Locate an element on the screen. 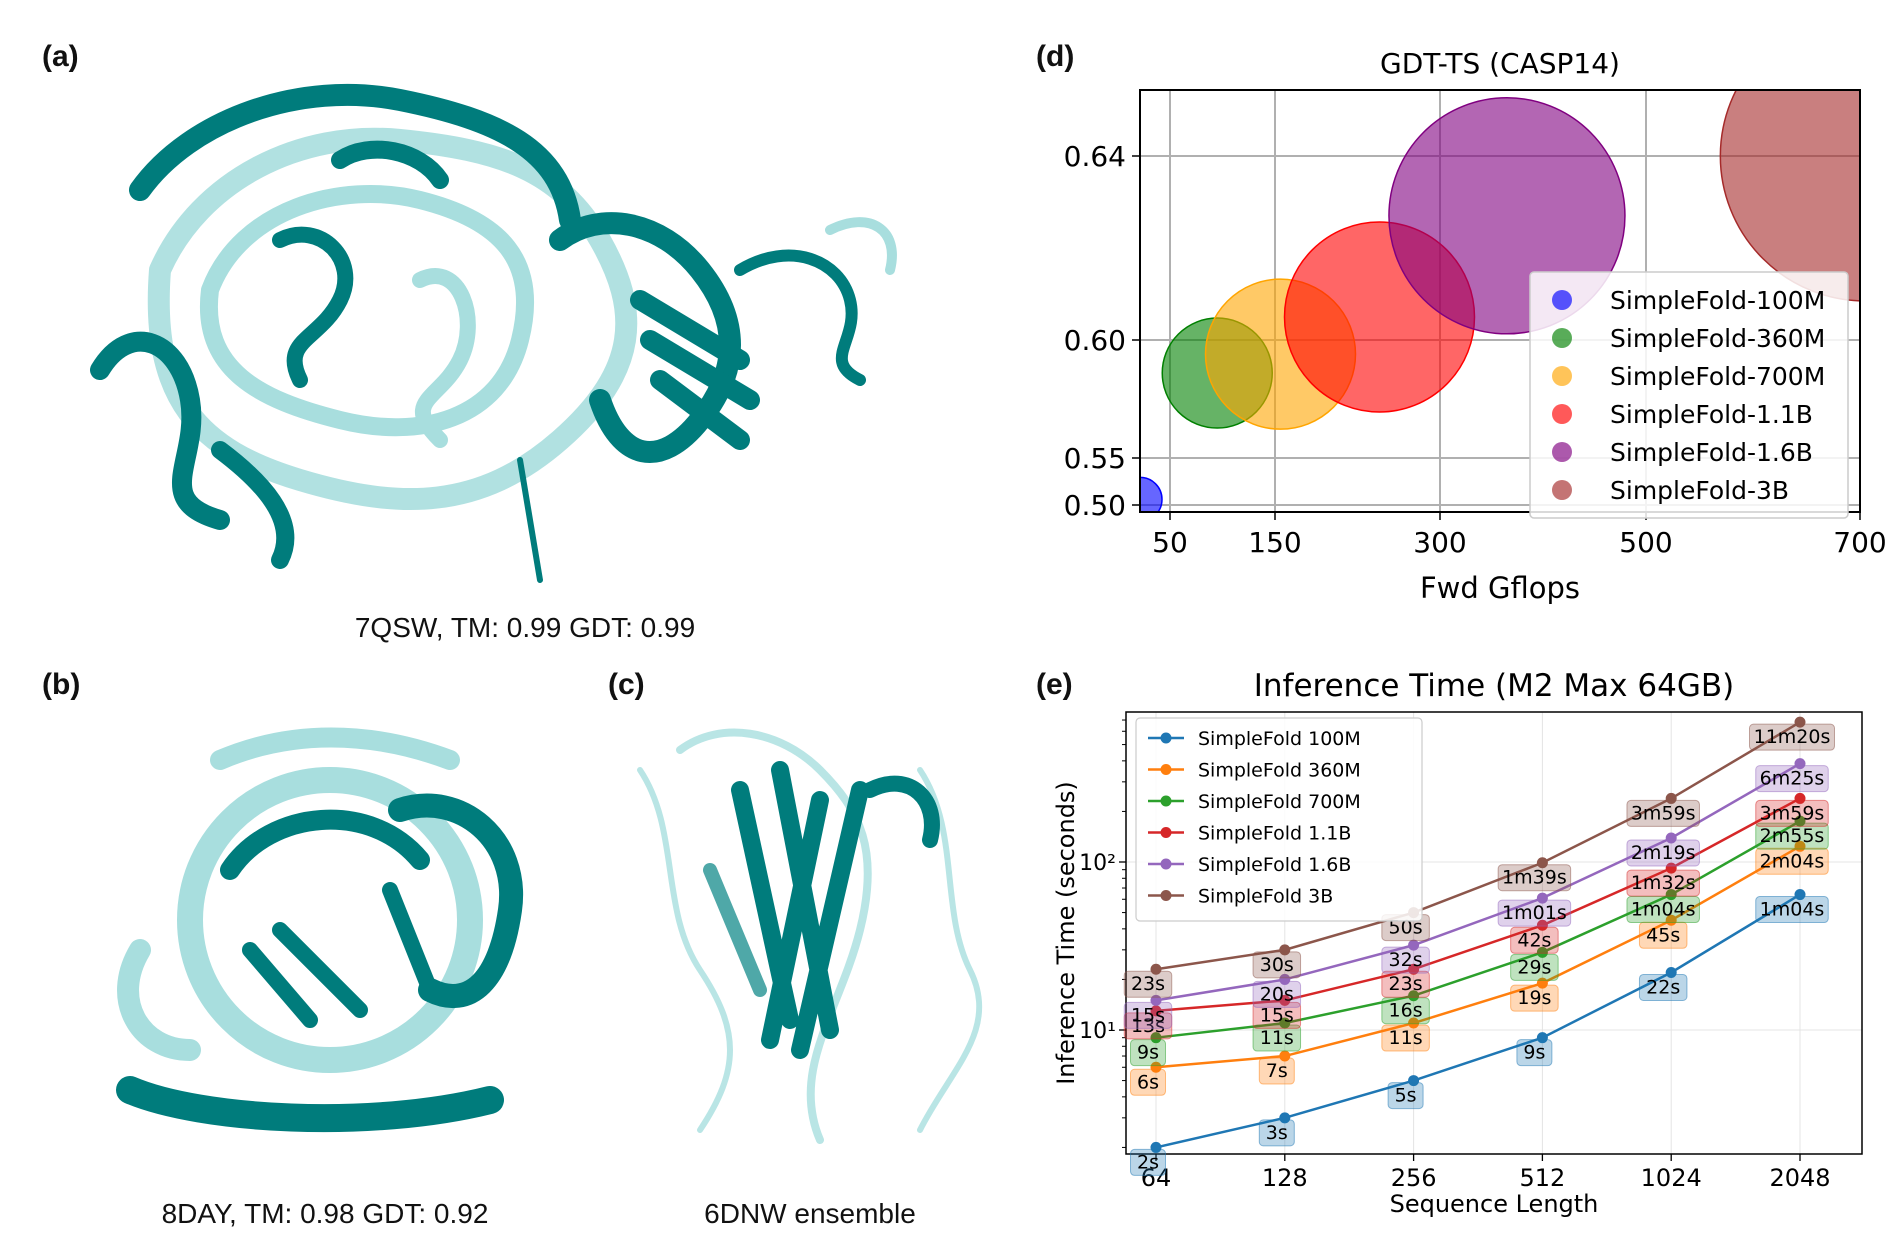 Image resolution: width=1904 pixels, height=1242 pixels. chart-title: Inference Time (M2 Max 64GB) is located at coordinates (1494, 686).